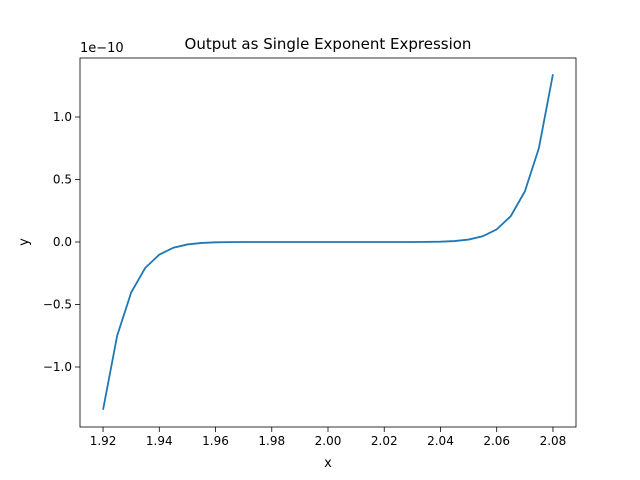  I want to click on y-tick-label: −0.5, so click(57, 305).